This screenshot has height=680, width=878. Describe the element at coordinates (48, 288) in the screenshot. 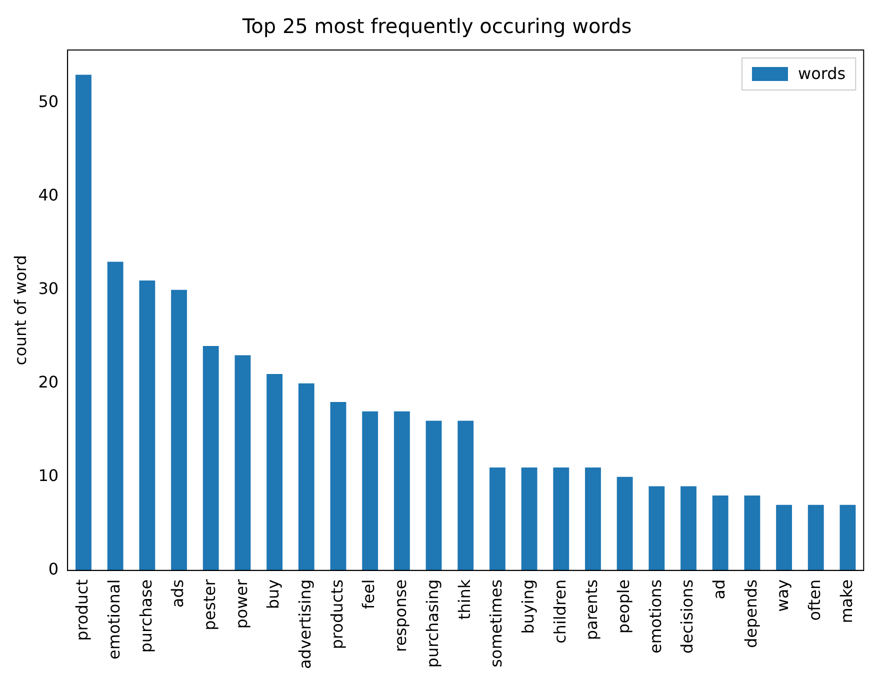

I see `y-tick-label: 30` at that location.